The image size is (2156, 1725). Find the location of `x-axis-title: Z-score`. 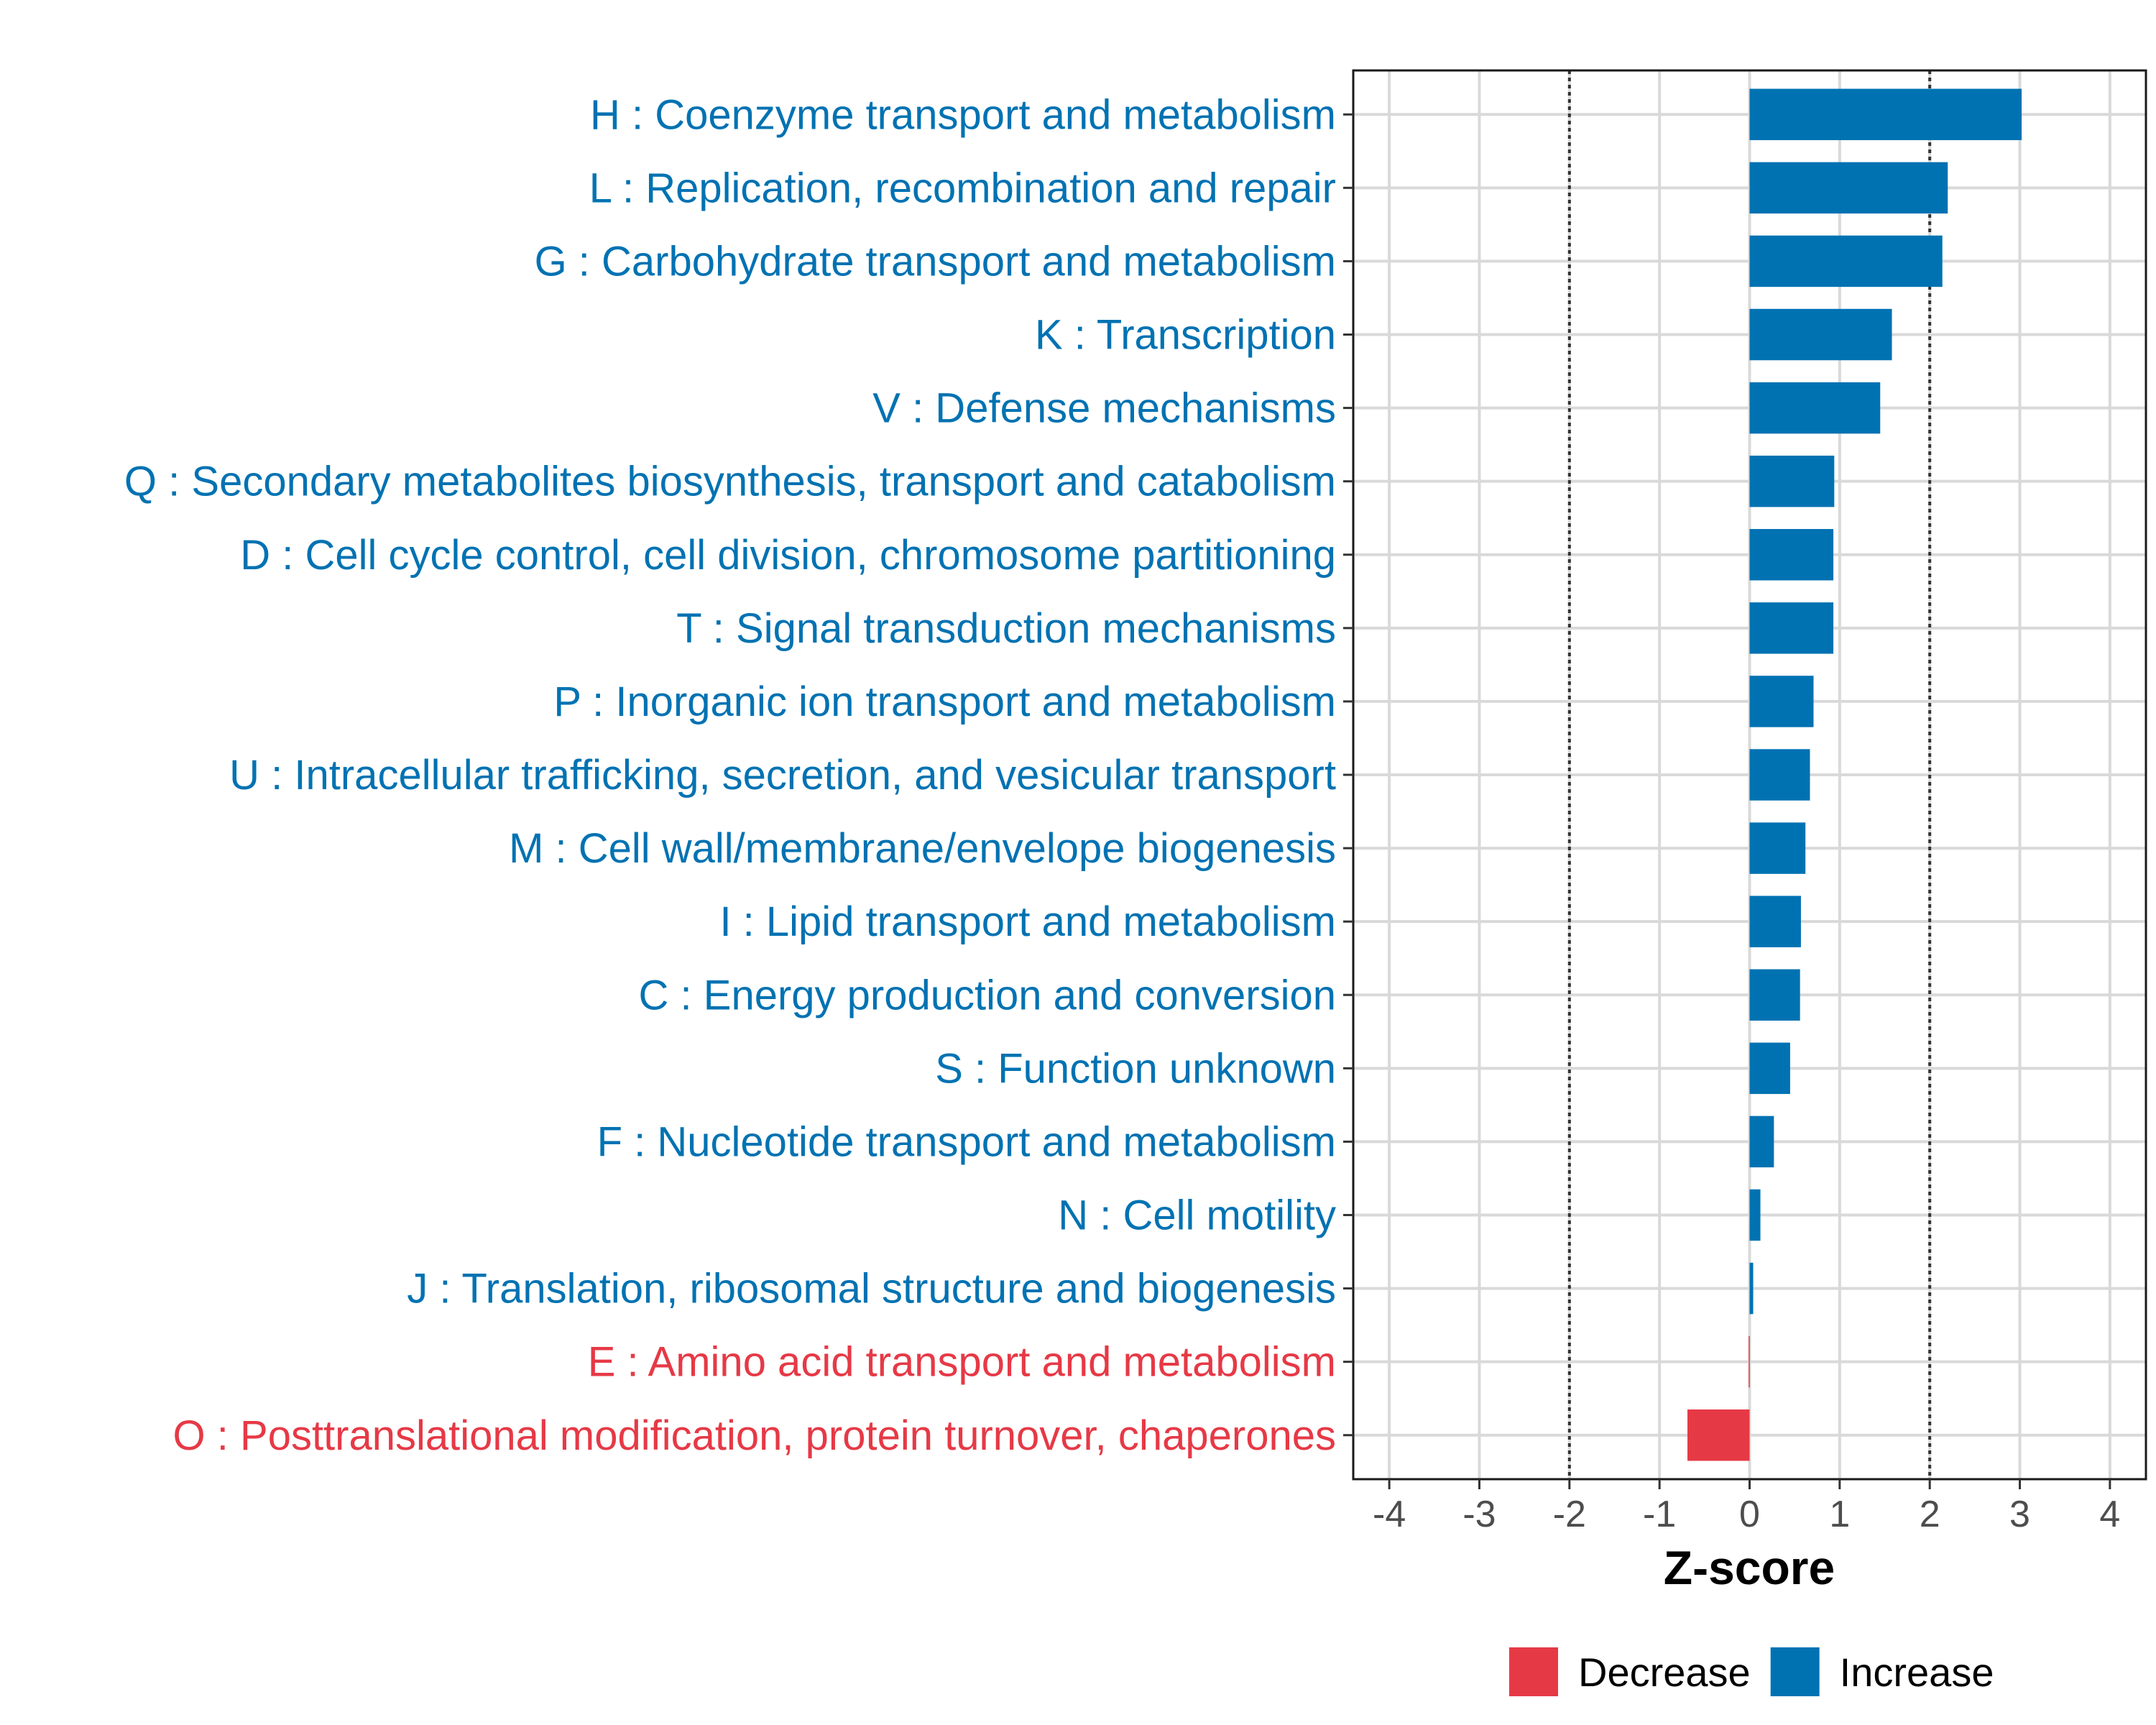

x-axis-title: Z-score is located at coordinates (1750, 1567).